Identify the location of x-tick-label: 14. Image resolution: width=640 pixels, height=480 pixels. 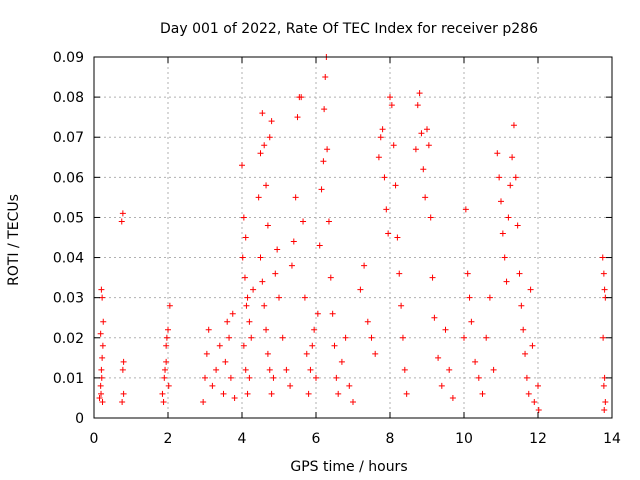
(612, 439).